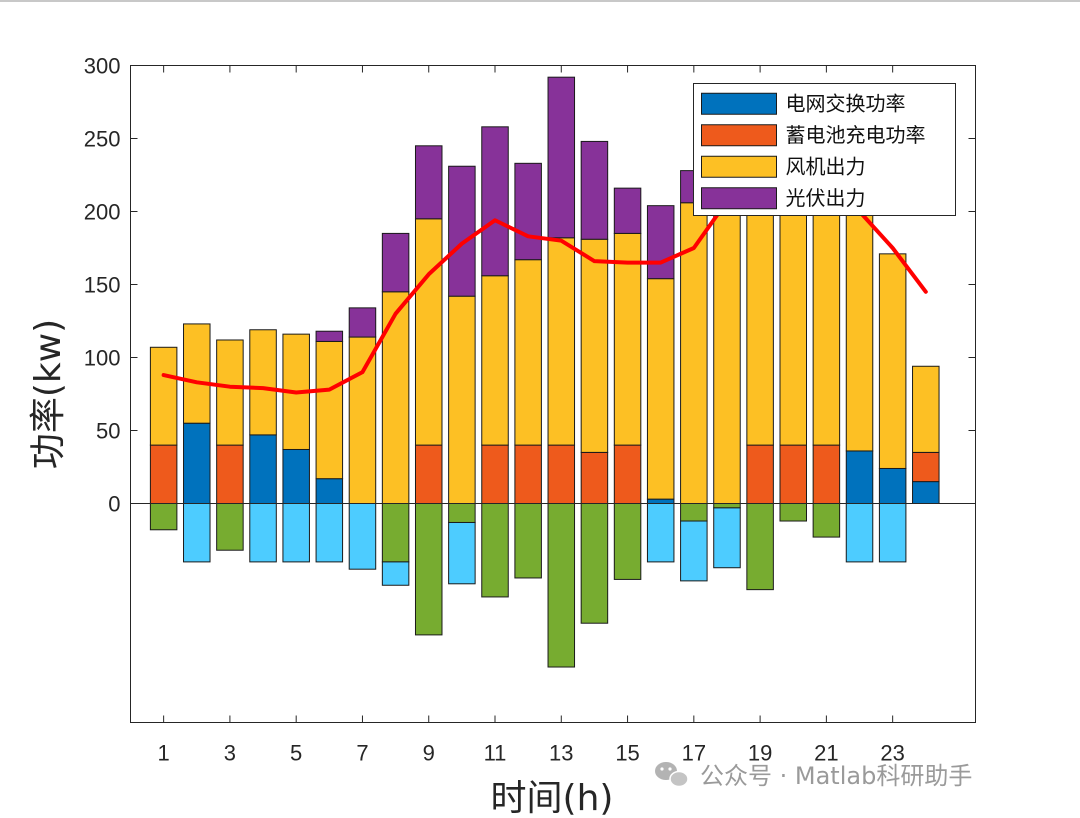 Image resolution: width=1080 pixels, height=818 pixels. What do you see at coordinates (462, 399) in the screenshot?
I see `bar-pos-s3-x10` at bounding box center [462, 399].